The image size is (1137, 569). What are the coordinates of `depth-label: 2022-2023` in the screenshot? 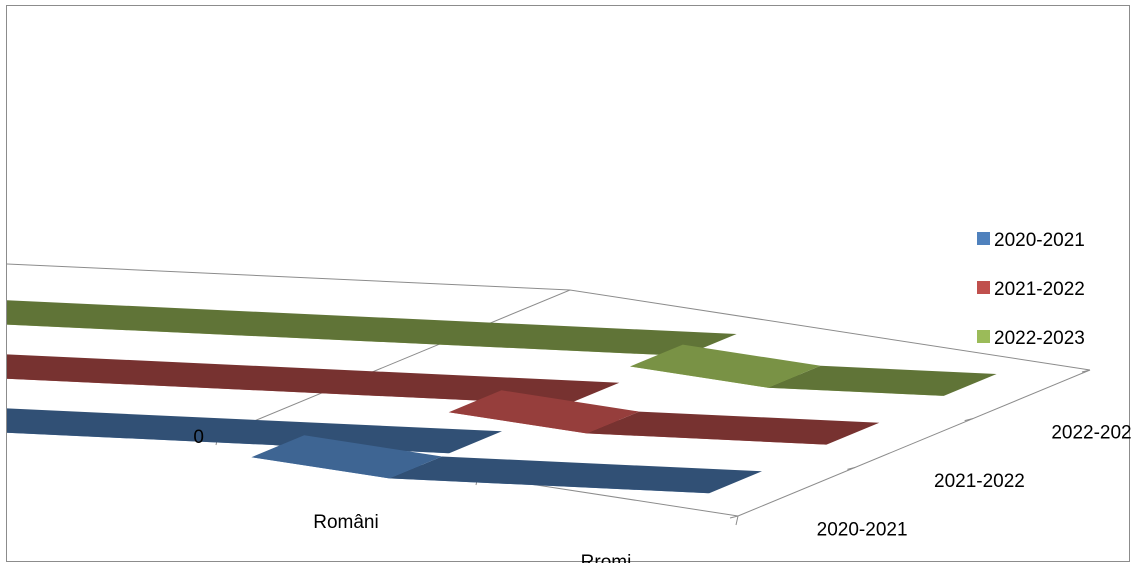 It's located at (1091, 432).